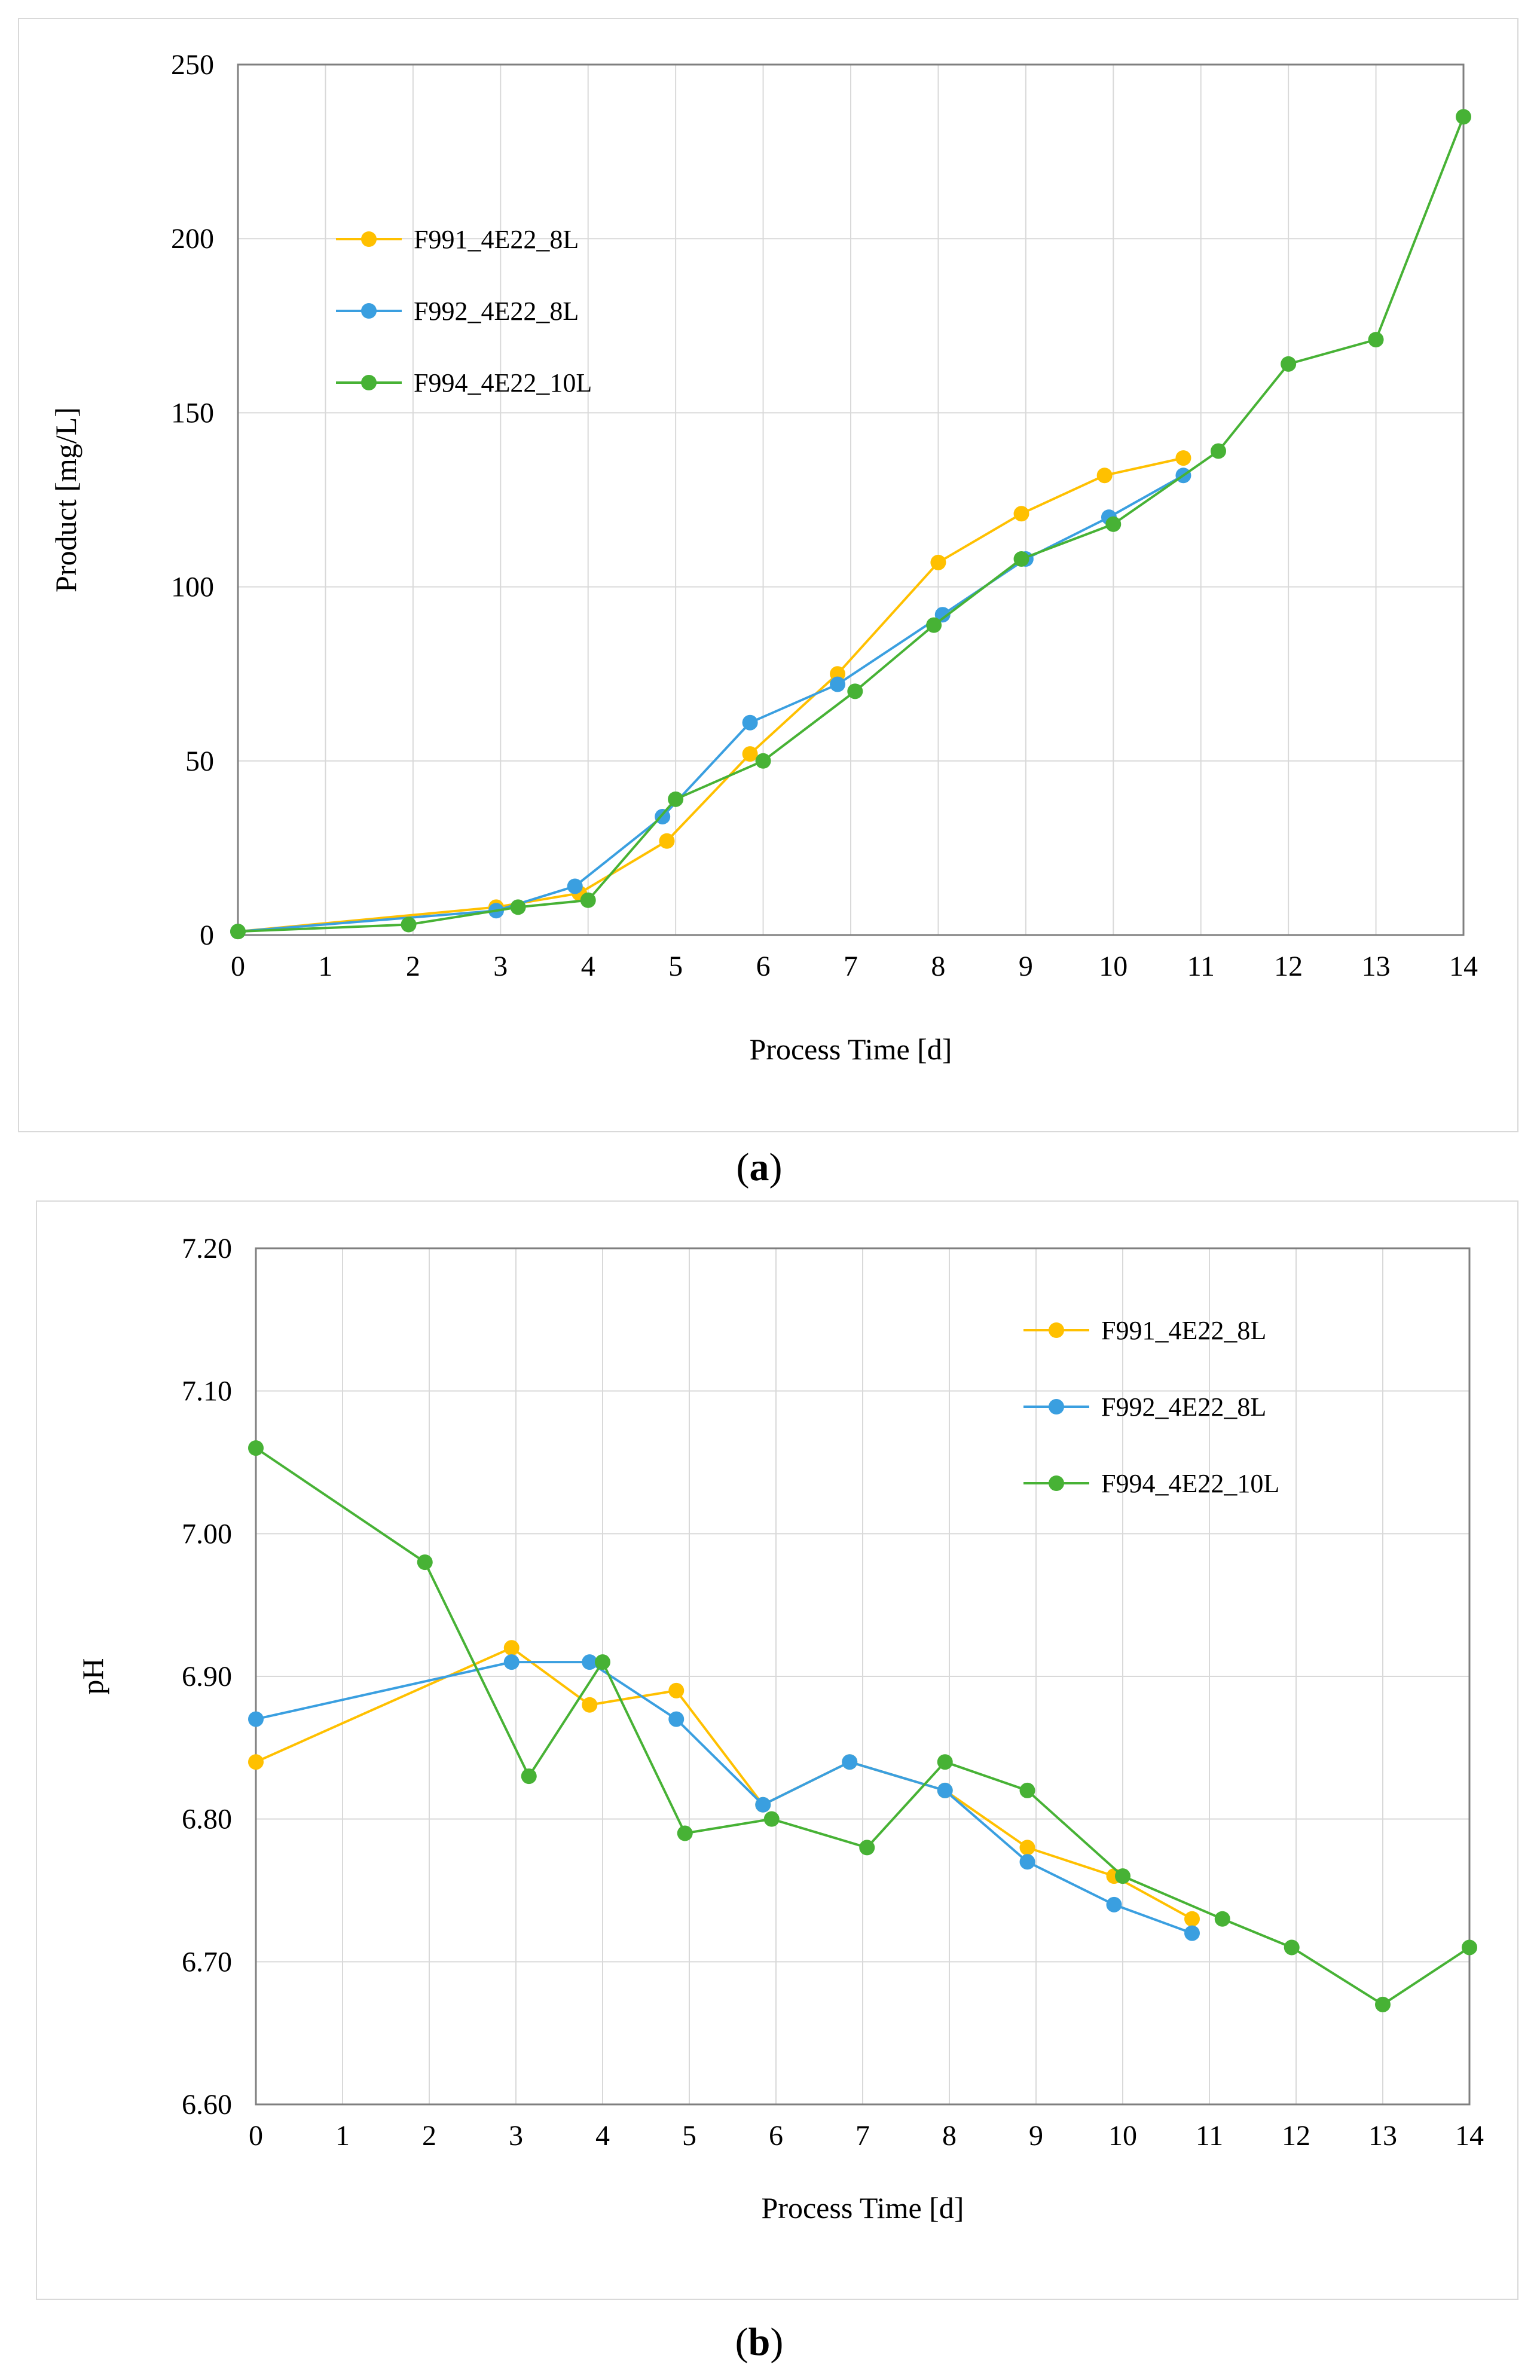 This screenshot has height=2380, width=1540. I want to click on y-tick-label: 150, so click(192, 413).